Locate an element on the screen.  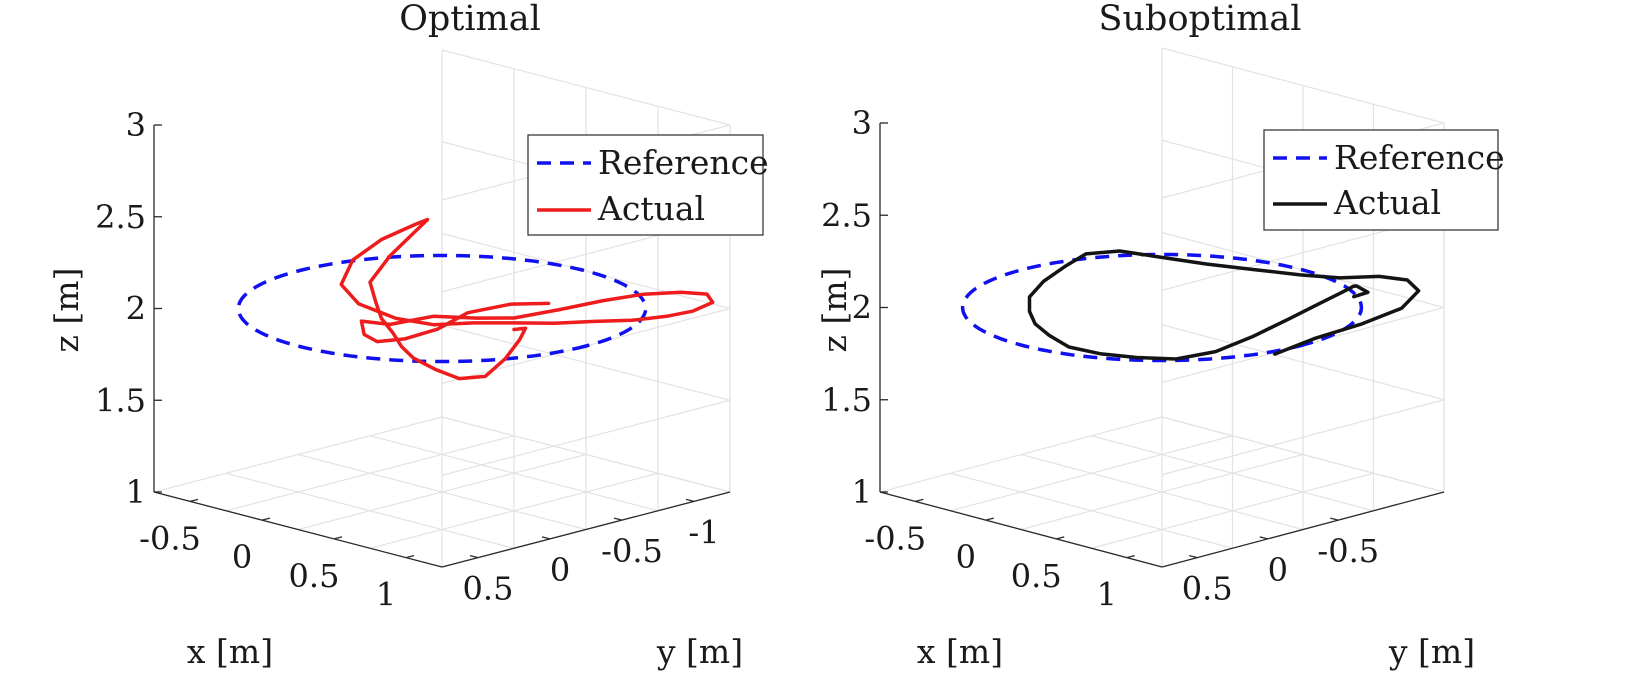
chart-title: Suboptimal is located at coordinates (1200, 19).